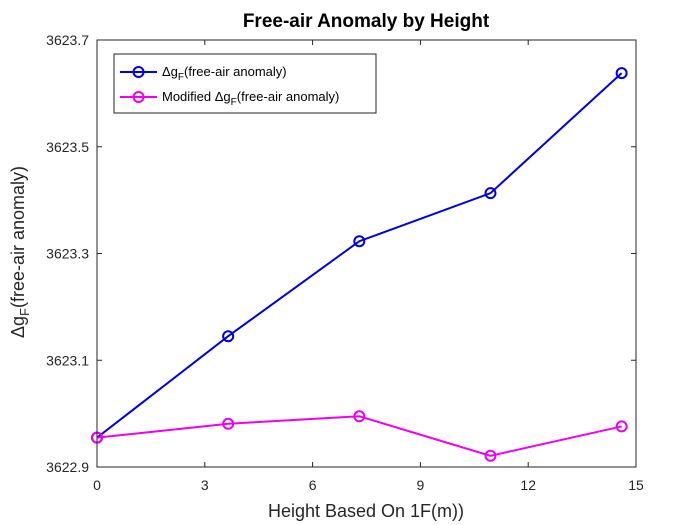  Describe the element at coordinates (170, 71) in the screenshot. I see `legend-entry-free-air-main: Δg` at that location.